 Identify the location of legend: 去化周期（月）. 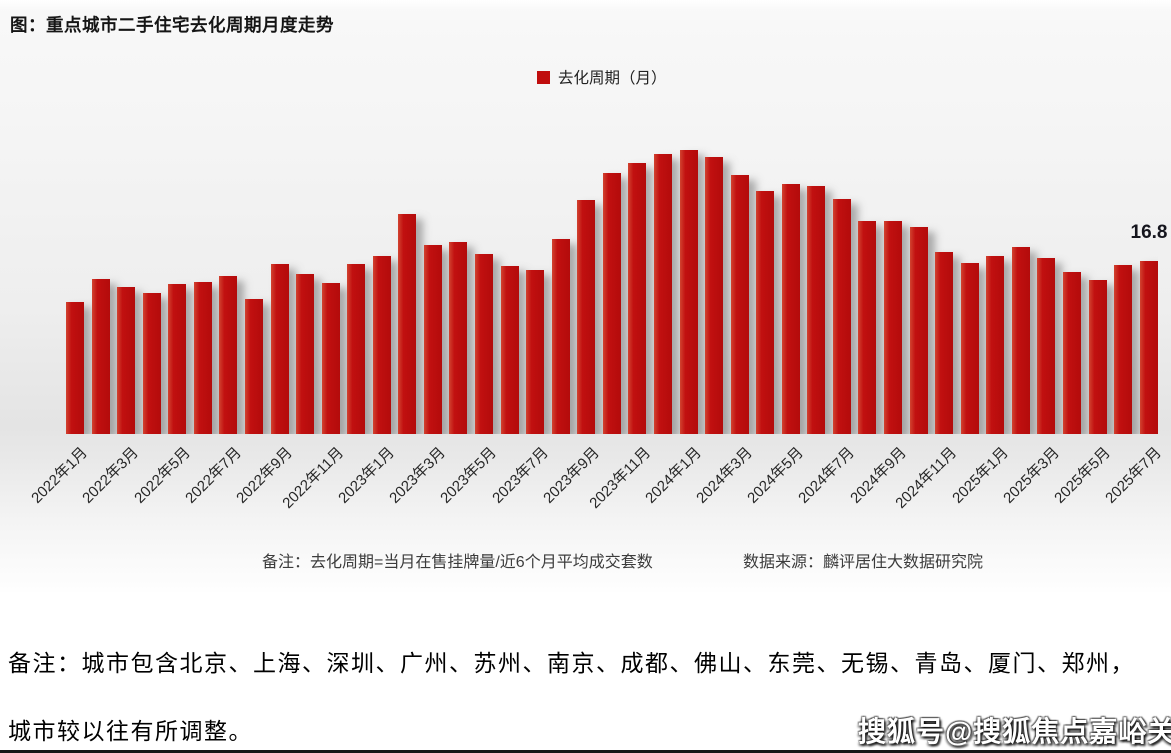
(602, 77).